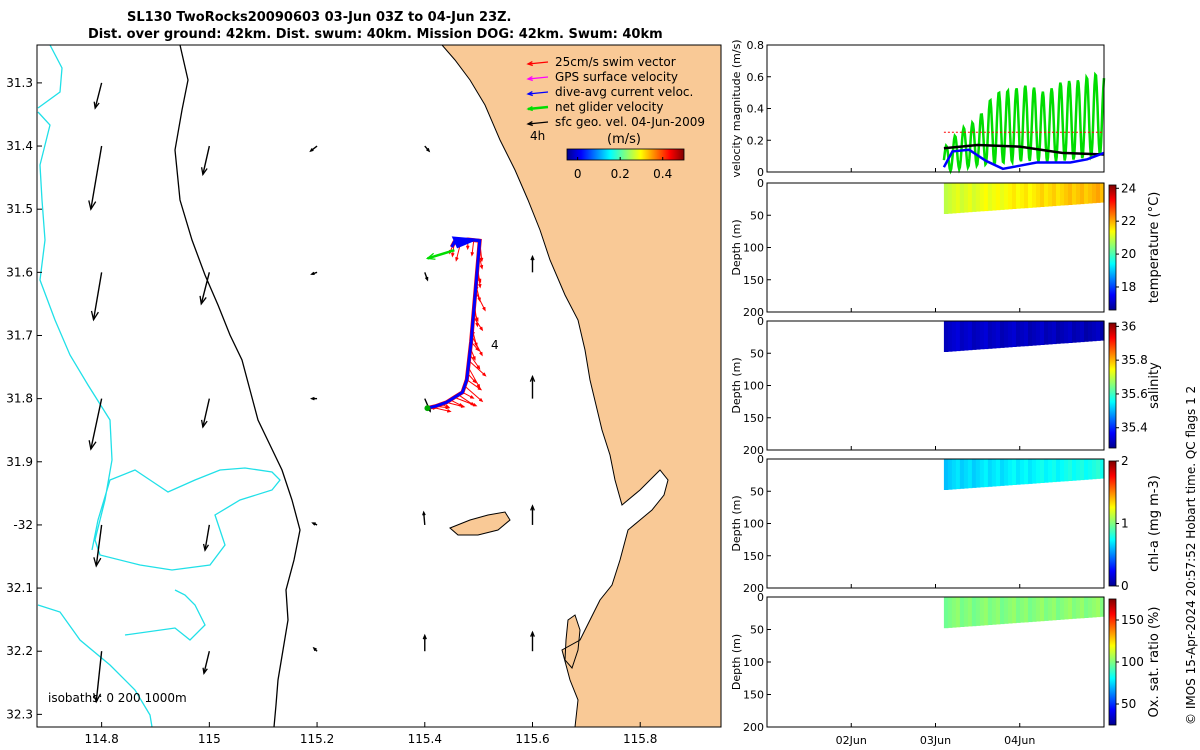 This screenshot has height=750, width=1200. What do you see at coordinates (19, 399) in the screenshot?
I see `map-y-tick-label: 31.8` at bounding box center [19, 399].